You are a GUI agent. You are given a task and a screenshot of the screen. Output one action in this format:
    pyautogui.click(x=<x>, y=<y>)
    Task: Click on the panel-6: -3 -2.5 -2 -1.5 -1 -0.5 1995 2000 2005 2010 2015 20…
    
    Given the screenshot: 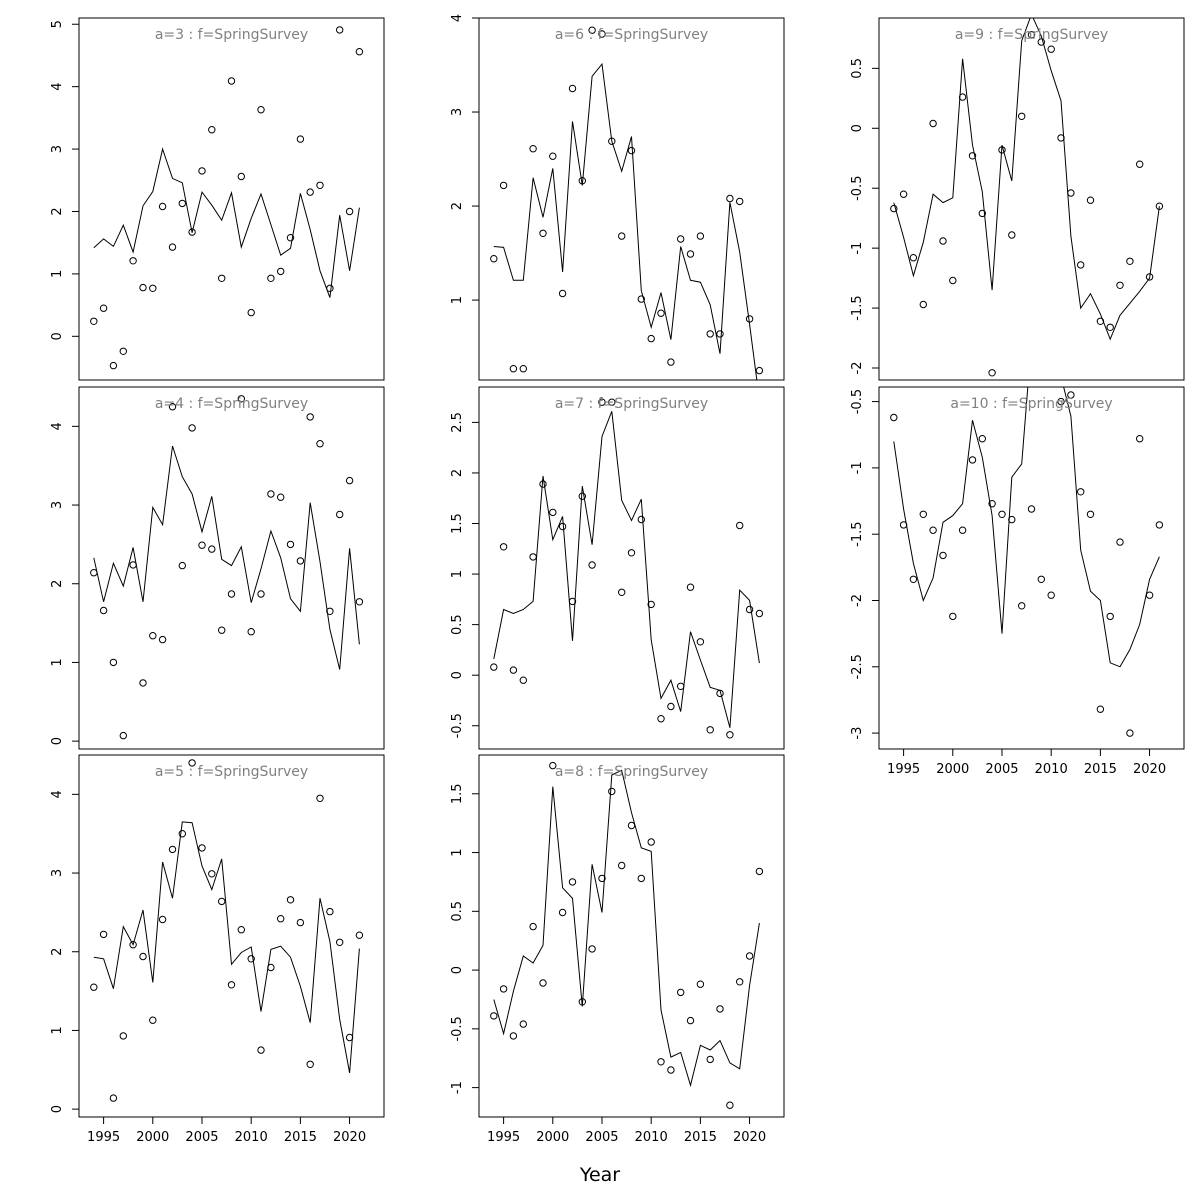 What is the action you would take?
    pyautogui.click(x=1017, y=581)
    